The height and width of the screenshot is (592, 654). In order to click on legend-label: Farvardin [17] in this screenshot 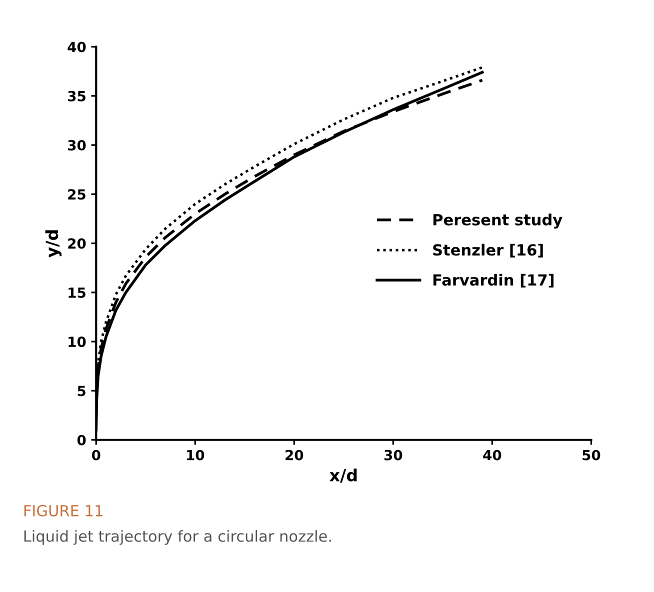, I will do `click(493, 281)`.